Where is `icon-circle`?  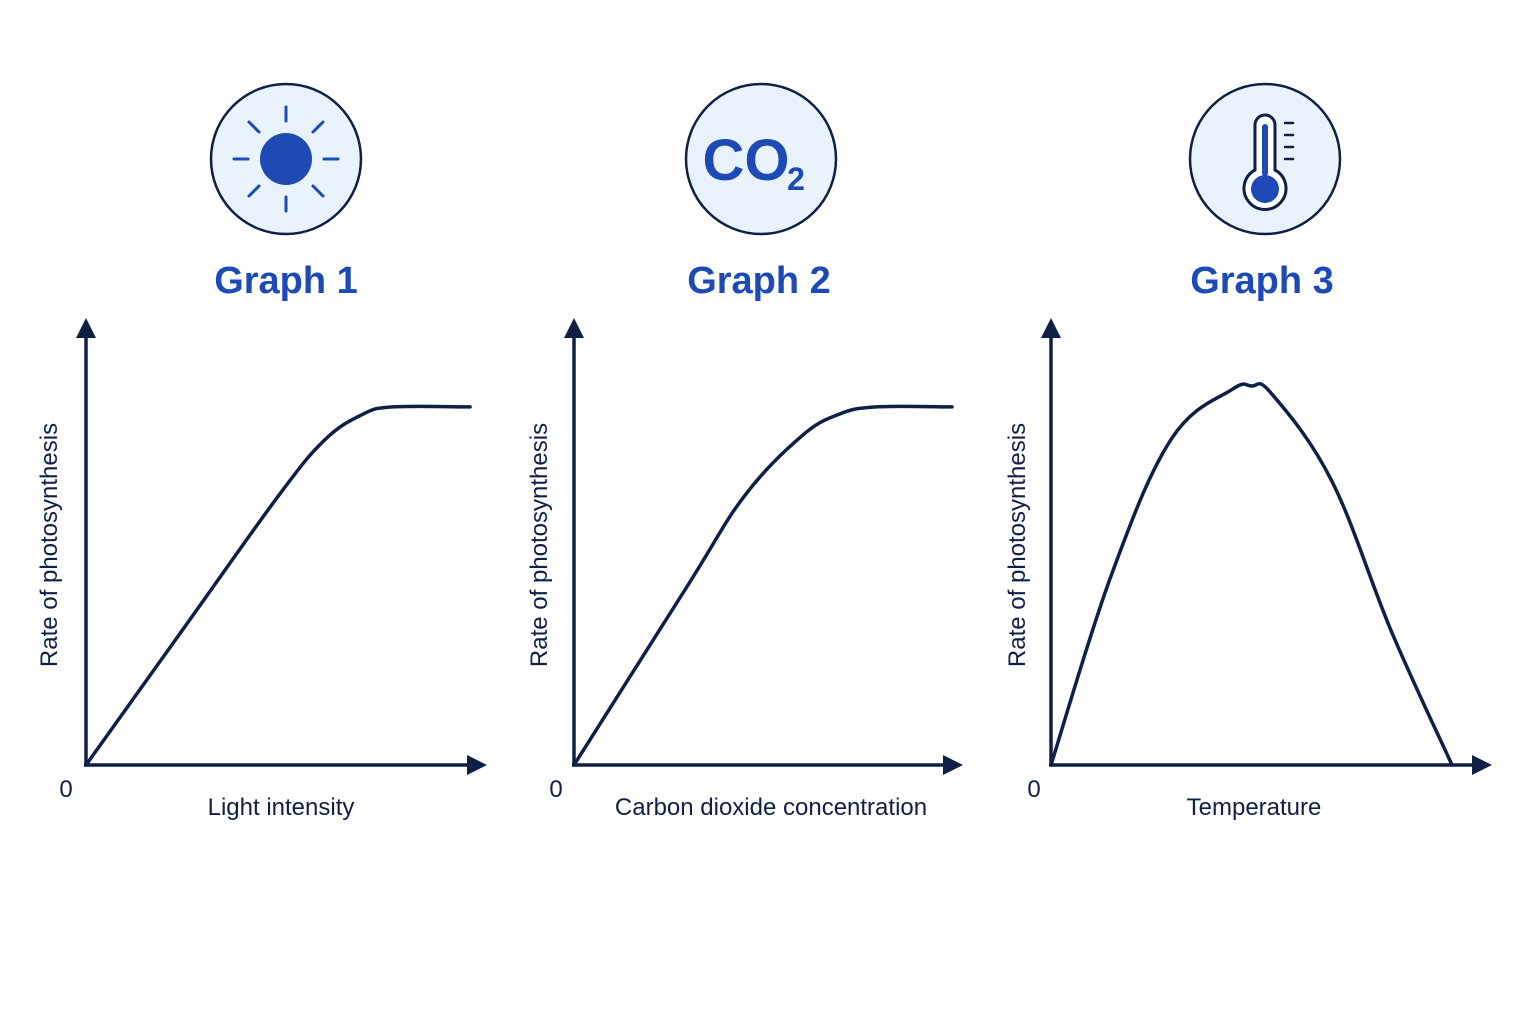
icon-circle is located at coordinates (761, 159).